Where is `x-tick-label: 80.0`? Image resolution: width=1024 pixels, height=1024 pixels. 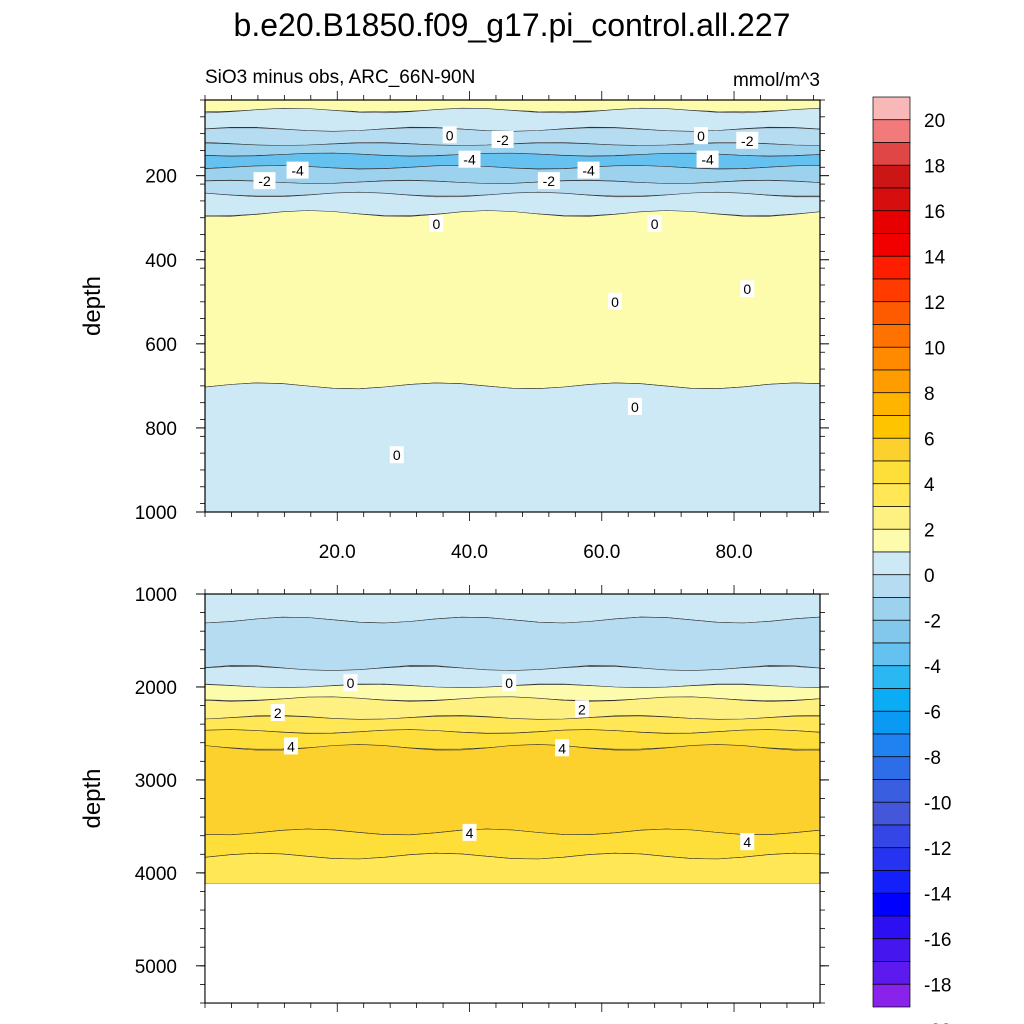
x-tick-label: 80.0 is located at coordinates (734, 552).